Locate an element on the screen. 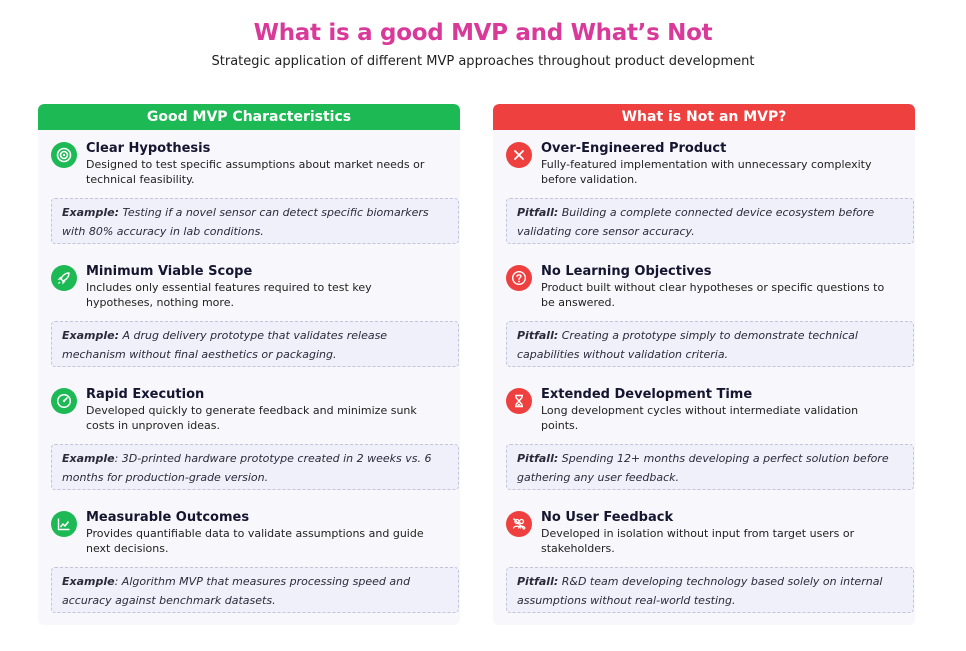 The image size is (966, 651). item-title: Measurable Outcomes is located at coordinates (168, 517).